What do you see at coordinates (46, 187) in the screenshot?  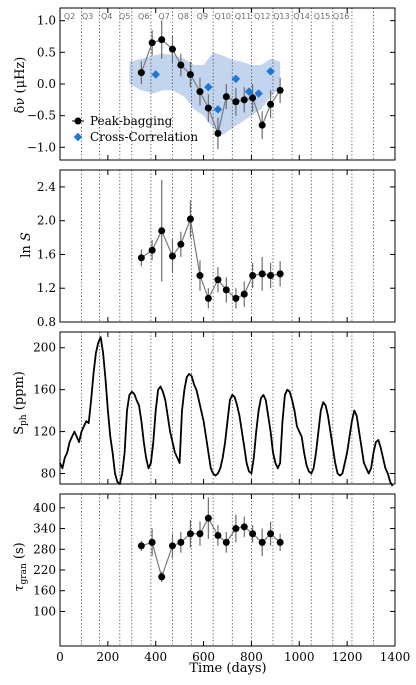 I see `ytick-label: 2.4` at bounding box center [46, 187].